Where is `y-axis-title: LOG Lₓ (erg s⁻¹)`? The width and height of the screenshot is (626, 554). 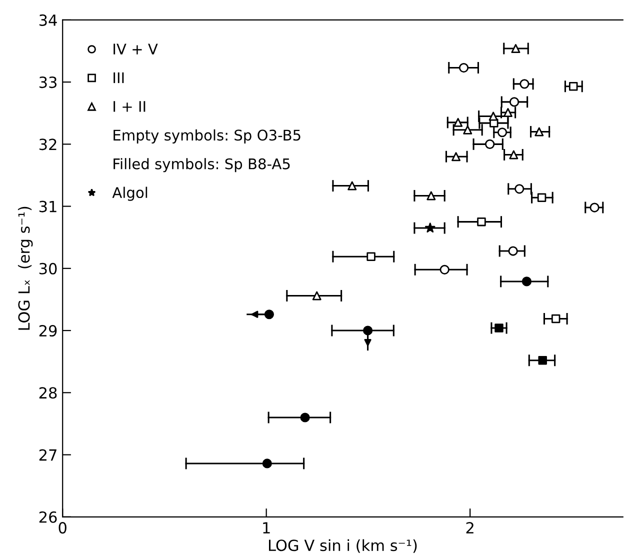
y-axis-title: LOG Lₓ (erg s⁻¹) is located at coordinates (25, 268).